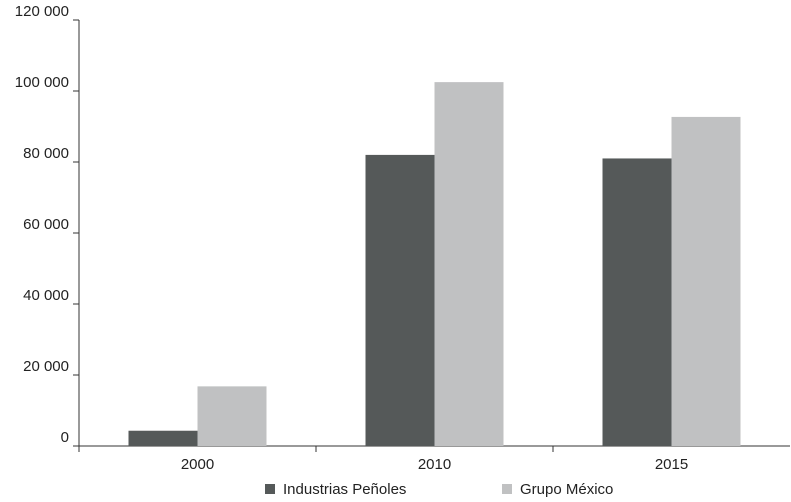  What do you see at coordinates (344, 489) in the screenshot?
I see `legend-label: Industrias Peñoles` at bounding box center [344, 489].